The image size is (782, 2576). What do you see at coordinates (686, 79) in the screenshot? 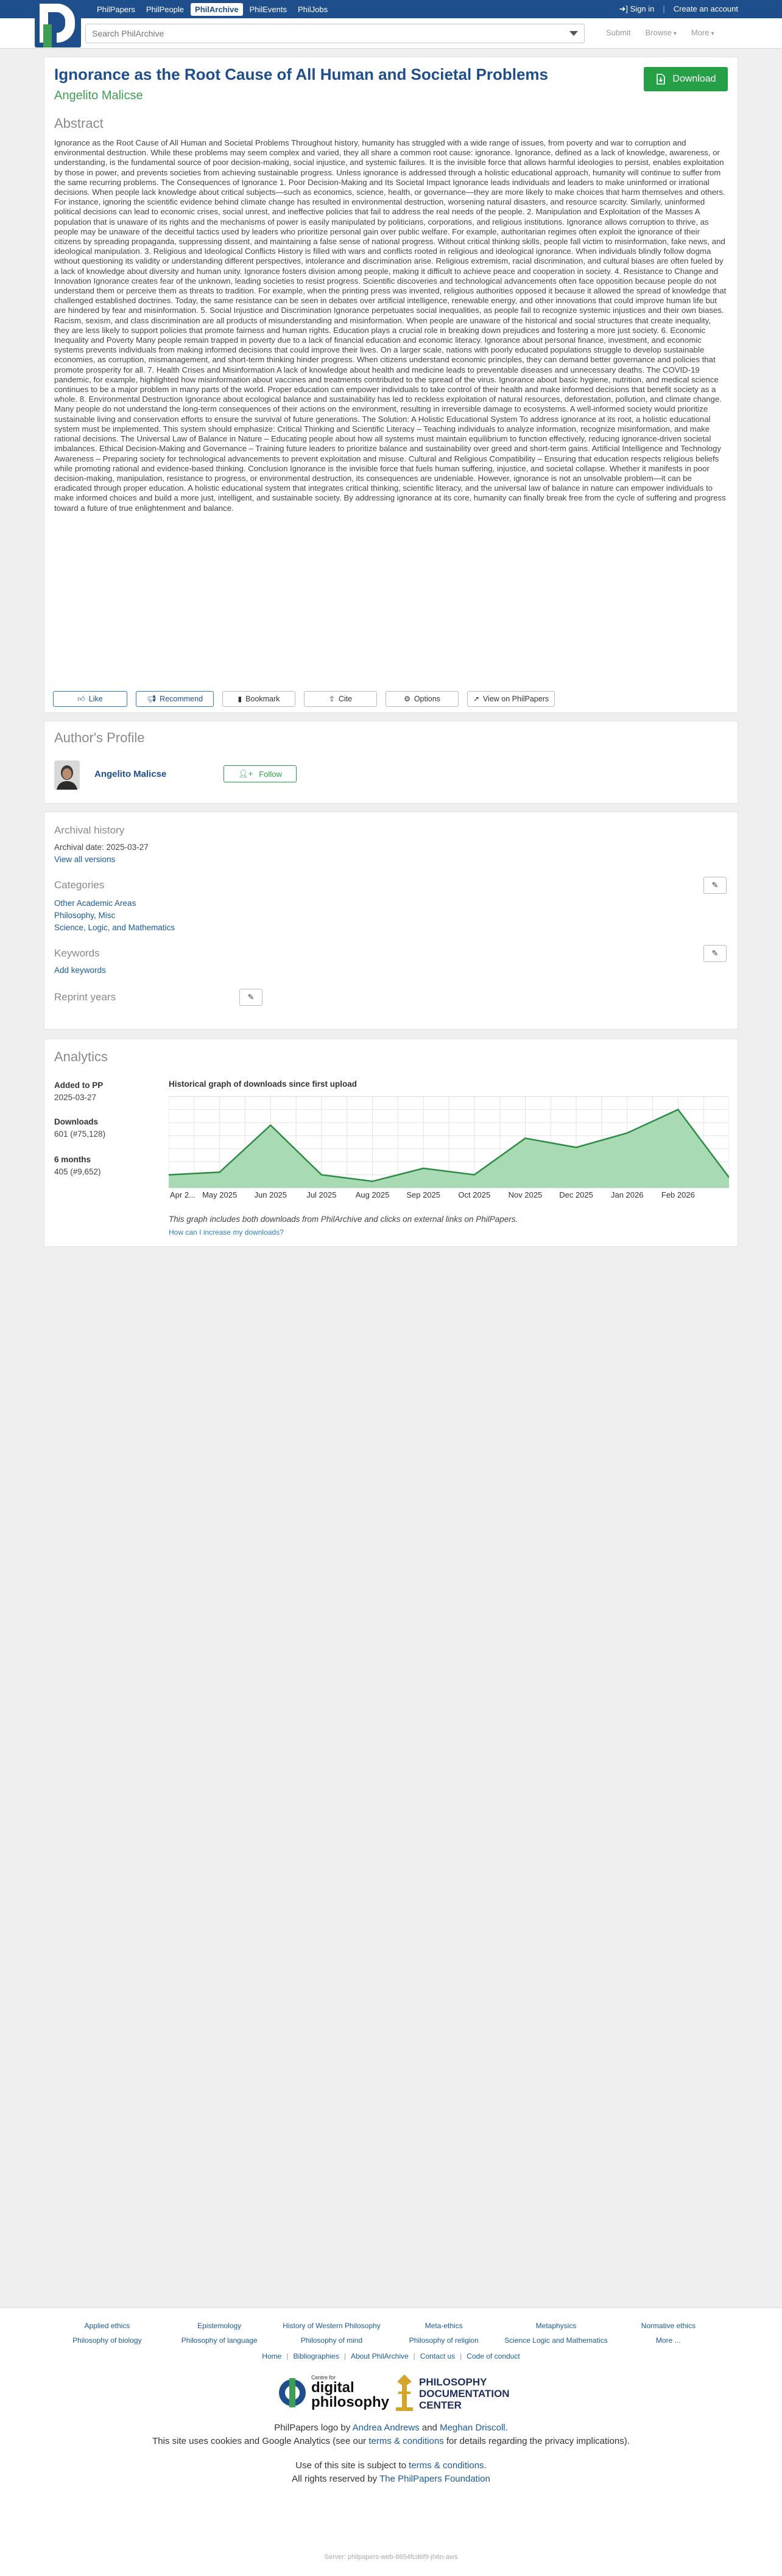
I see `download-button: Download` at bounding box center [686, 79].